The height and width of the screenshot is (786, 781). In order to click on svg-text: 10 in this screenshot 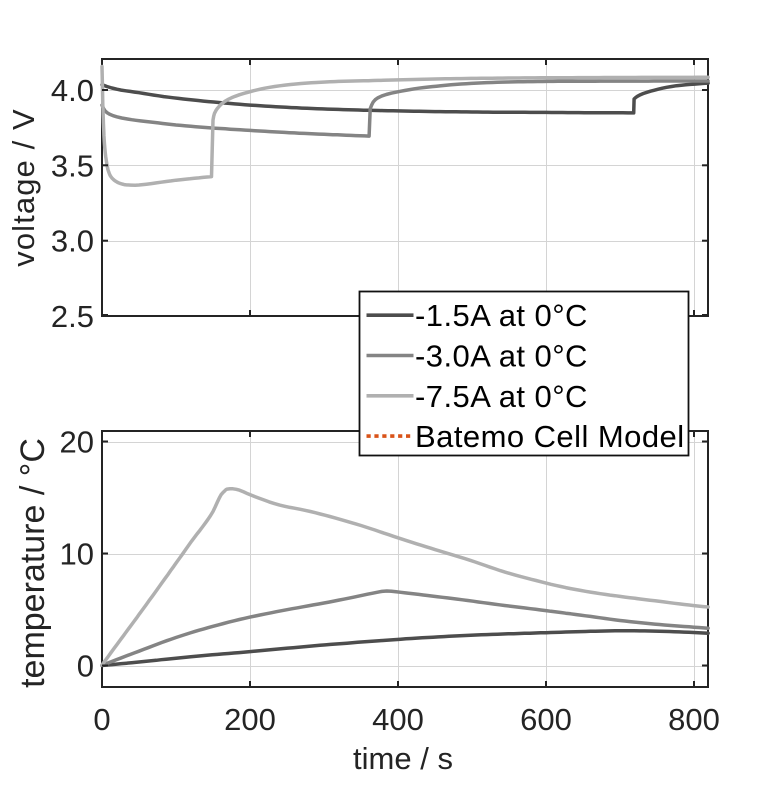, I will do `click(77, 554)`.